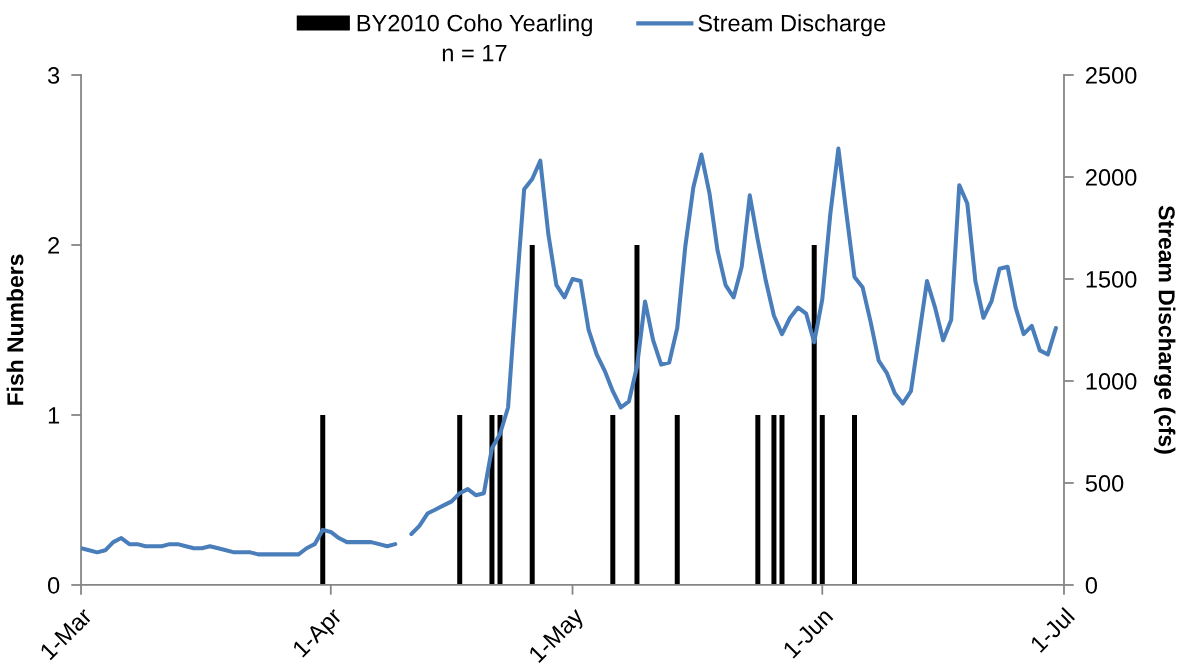  Describe the element at coordinates (1111, 75) in the screenshot. I see `y2-tick-label: 2500` at that location.